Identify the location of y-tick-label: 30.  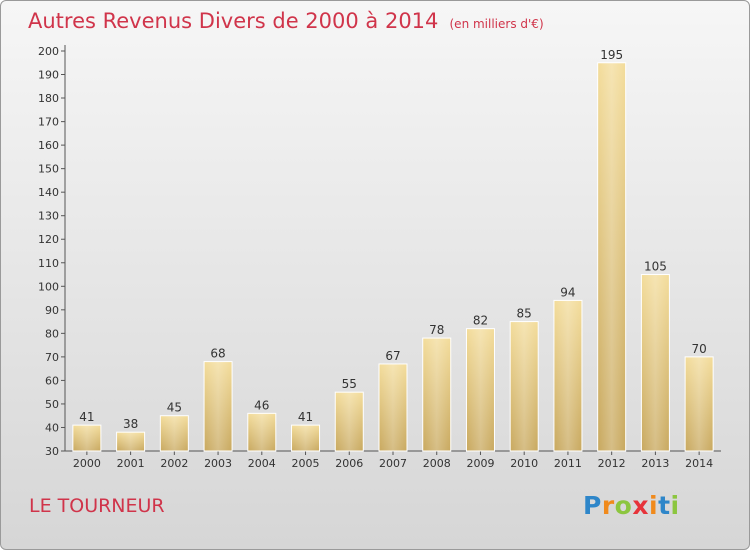
(52, 451).